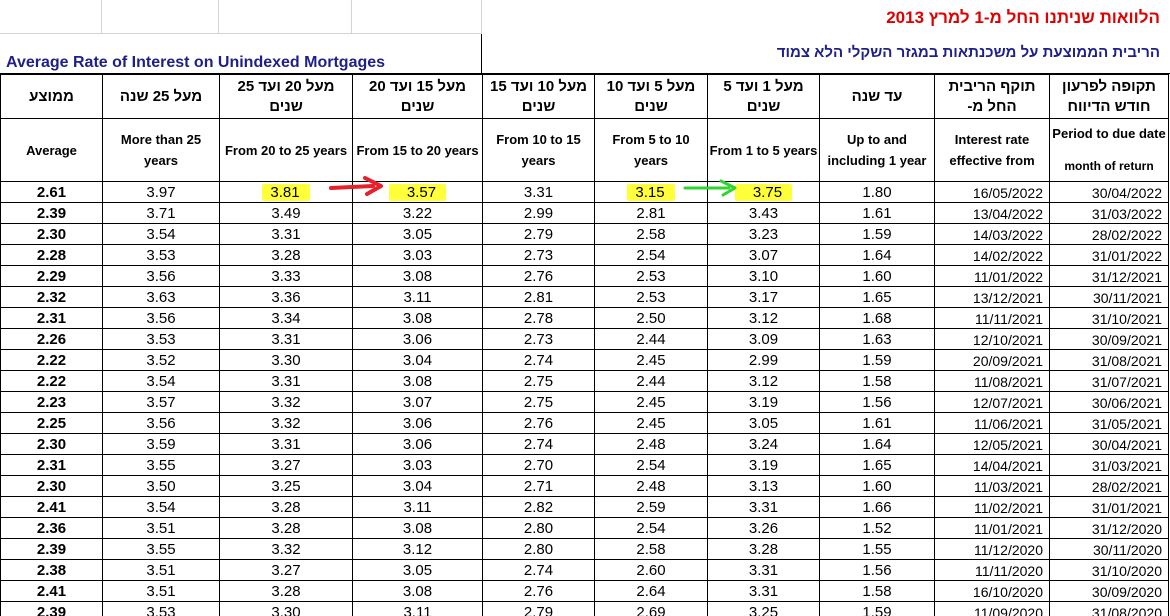 The height and width of the screenshot is (616, 1170). What do you see at coordinates (161, 360) in the screenshot?
I see `table-cell: 3.52` at bounding box center [161, 360].